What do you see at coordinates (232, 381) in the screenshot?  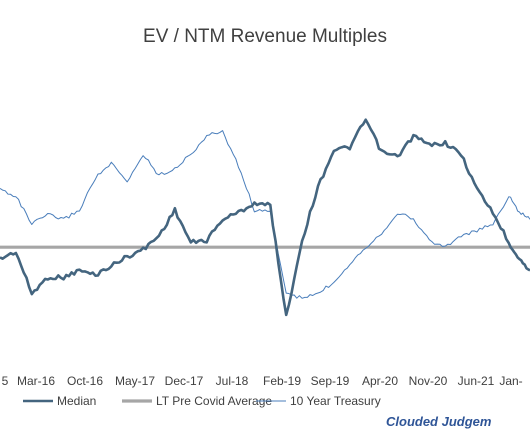 I see `x-tick-label: Jul-18` at bounding box center [232, 381].